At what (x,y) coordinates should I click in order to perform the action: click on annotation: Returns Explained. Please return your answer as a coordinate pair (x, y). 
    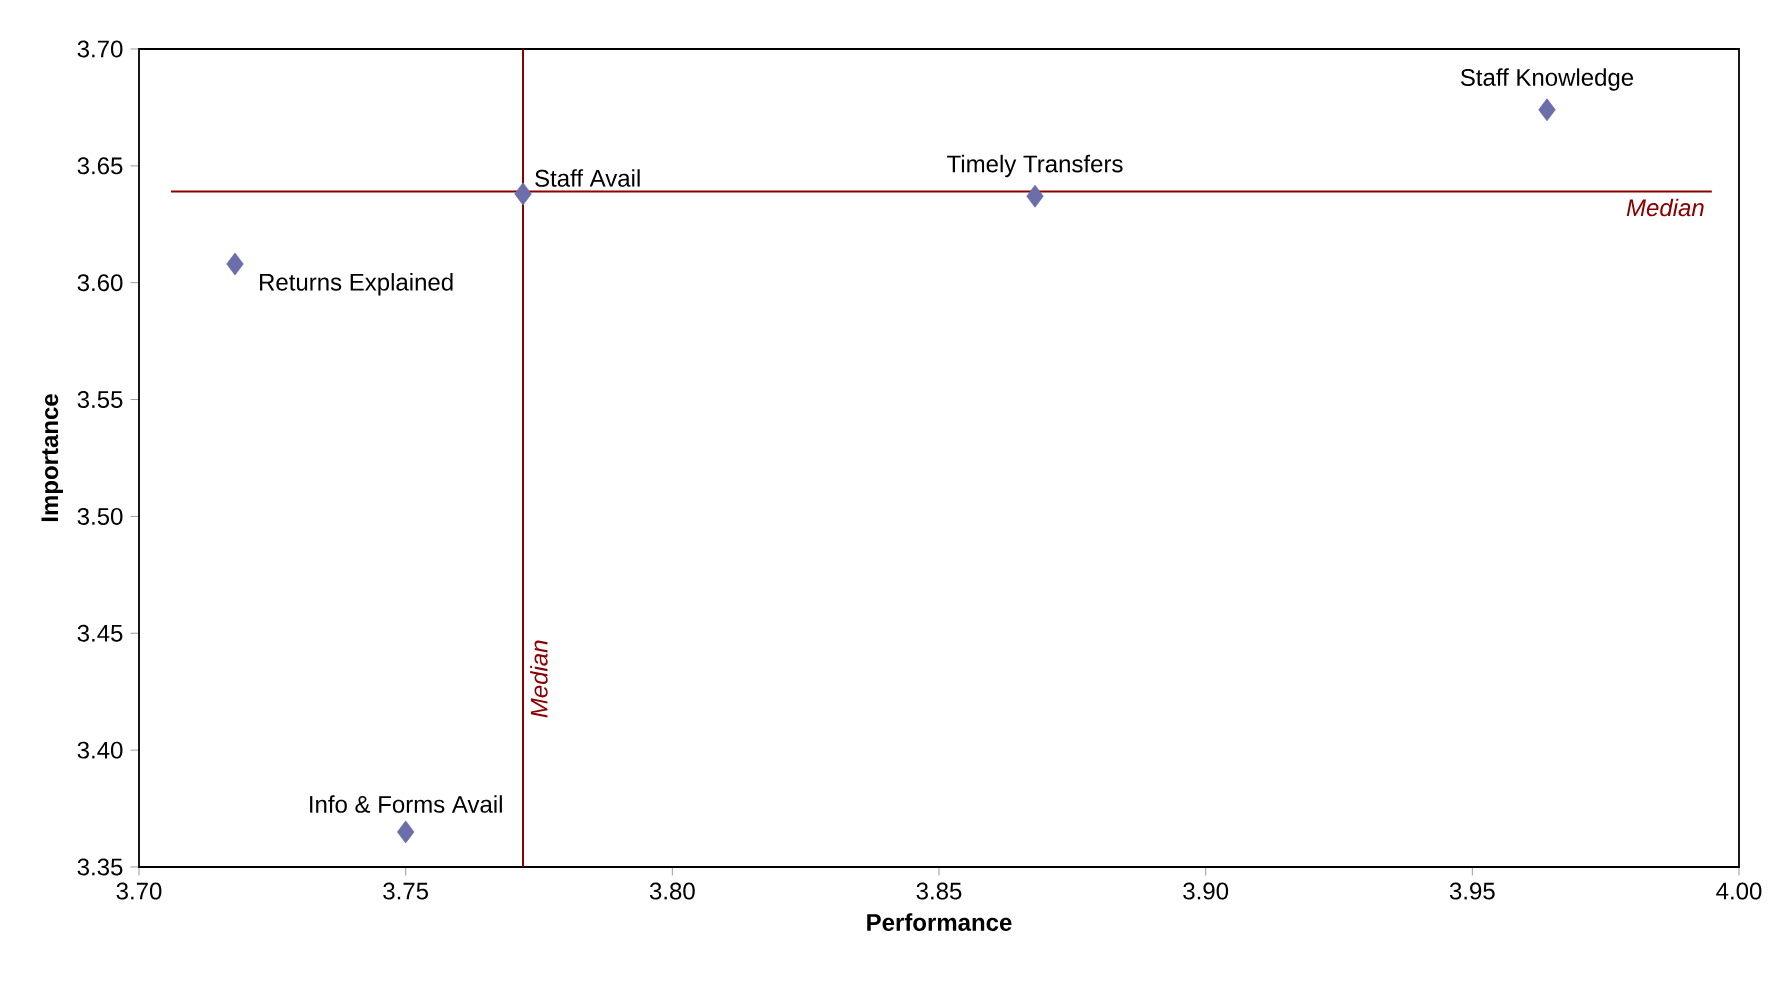
    Looking at the image, I should click on (356, 284).